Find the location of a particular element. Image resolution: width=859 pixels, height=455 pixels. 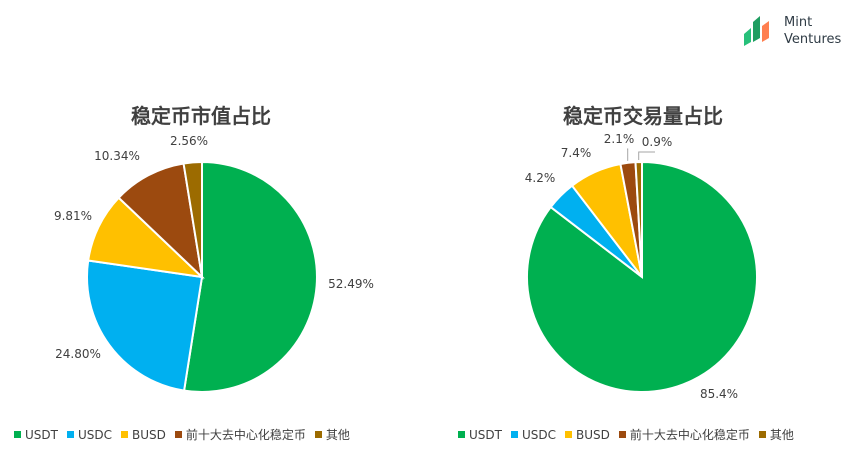

chart1-legend-item-3: 前十大去中心化稳定币 is located at coordinates (240, 434).